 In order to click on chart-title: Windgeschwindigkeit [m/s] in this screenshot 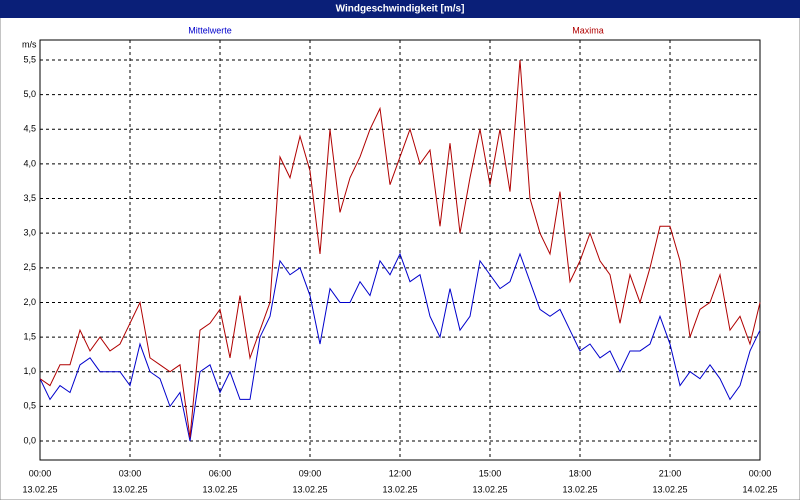, I will do `click(400, 9)`.